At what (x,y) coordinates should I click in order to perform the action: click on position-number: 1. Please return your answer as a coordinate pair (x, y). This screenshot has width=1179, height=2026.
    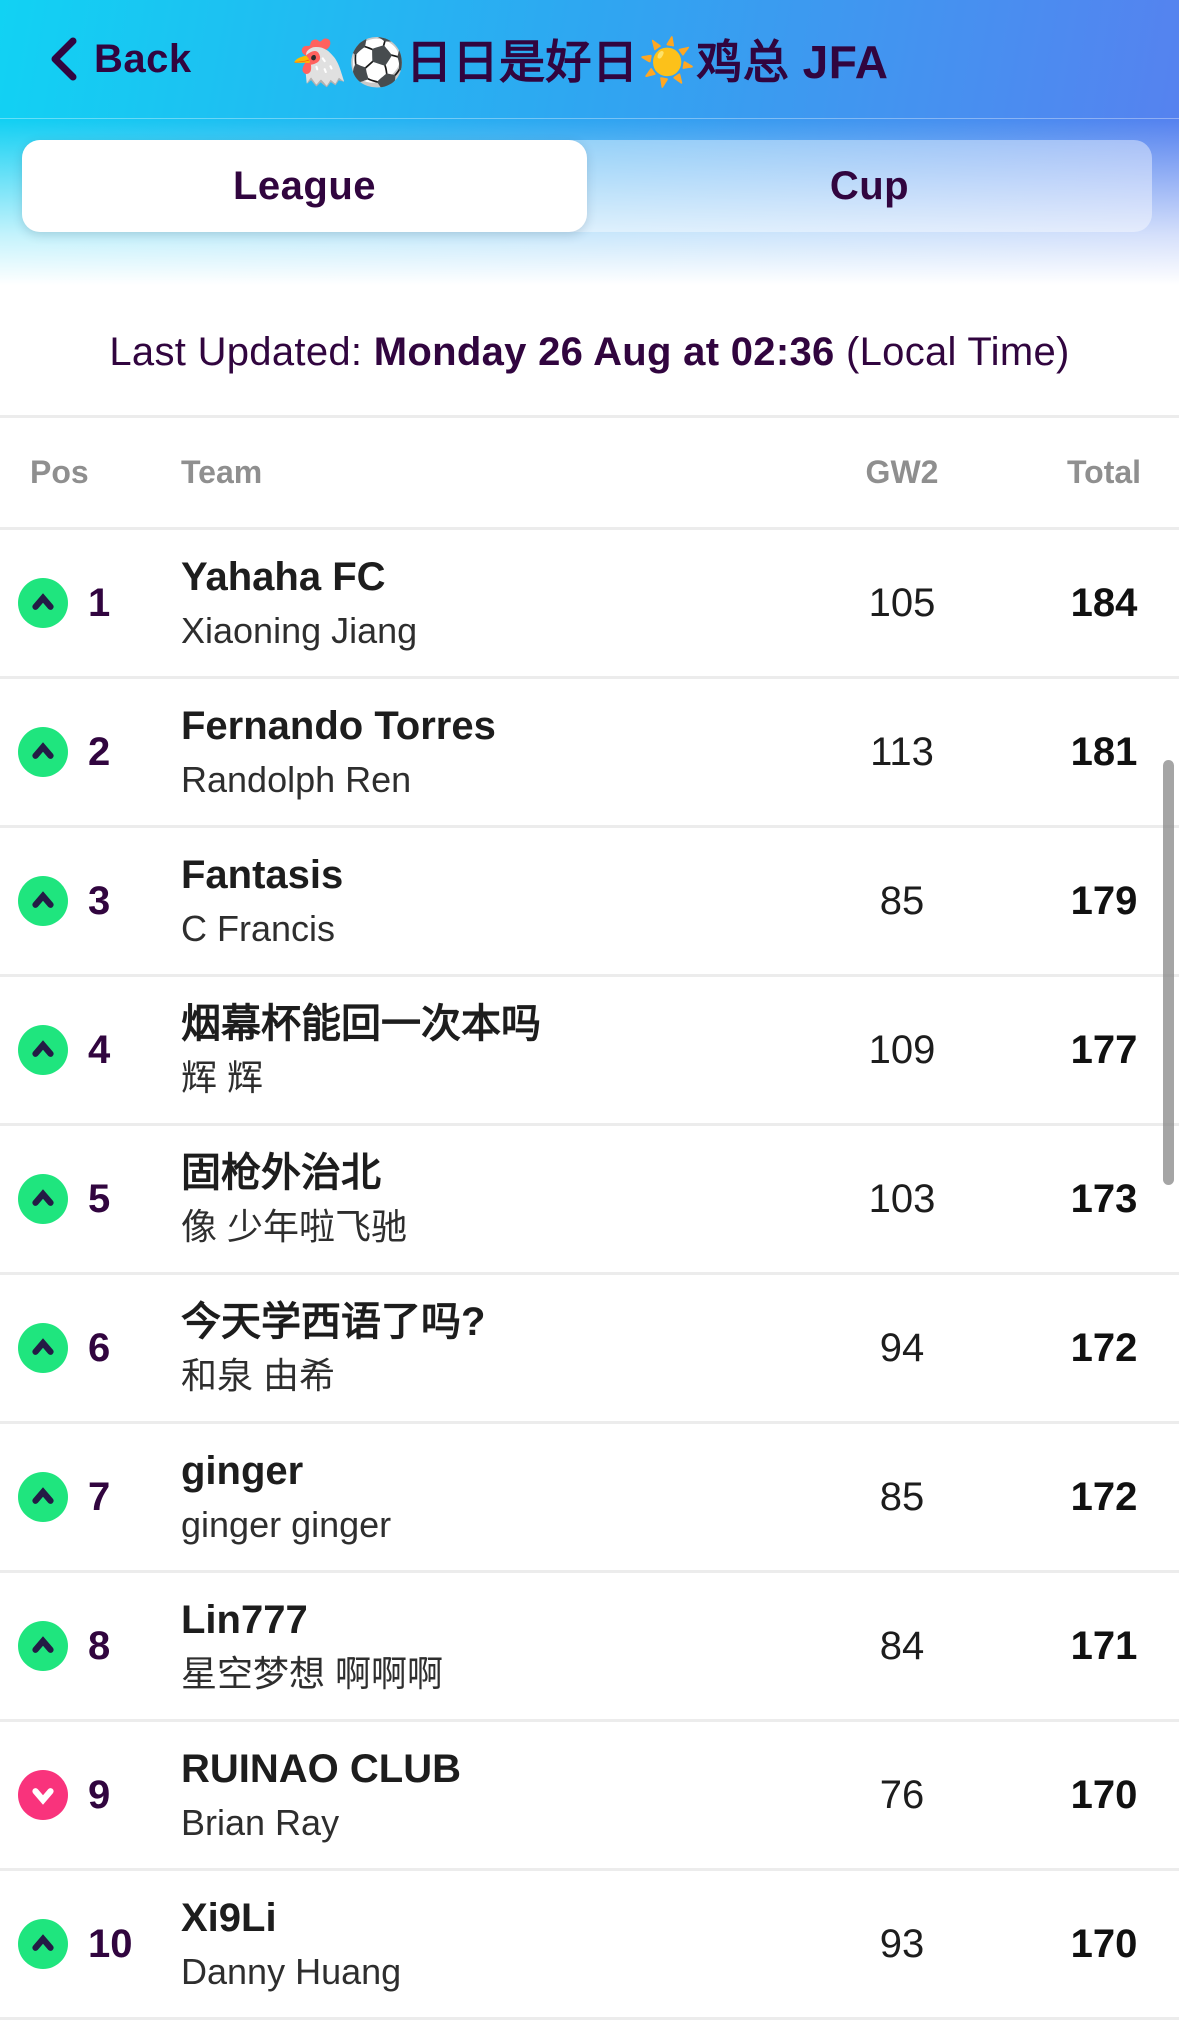
    Looking at the image, I should click on (99, 602).